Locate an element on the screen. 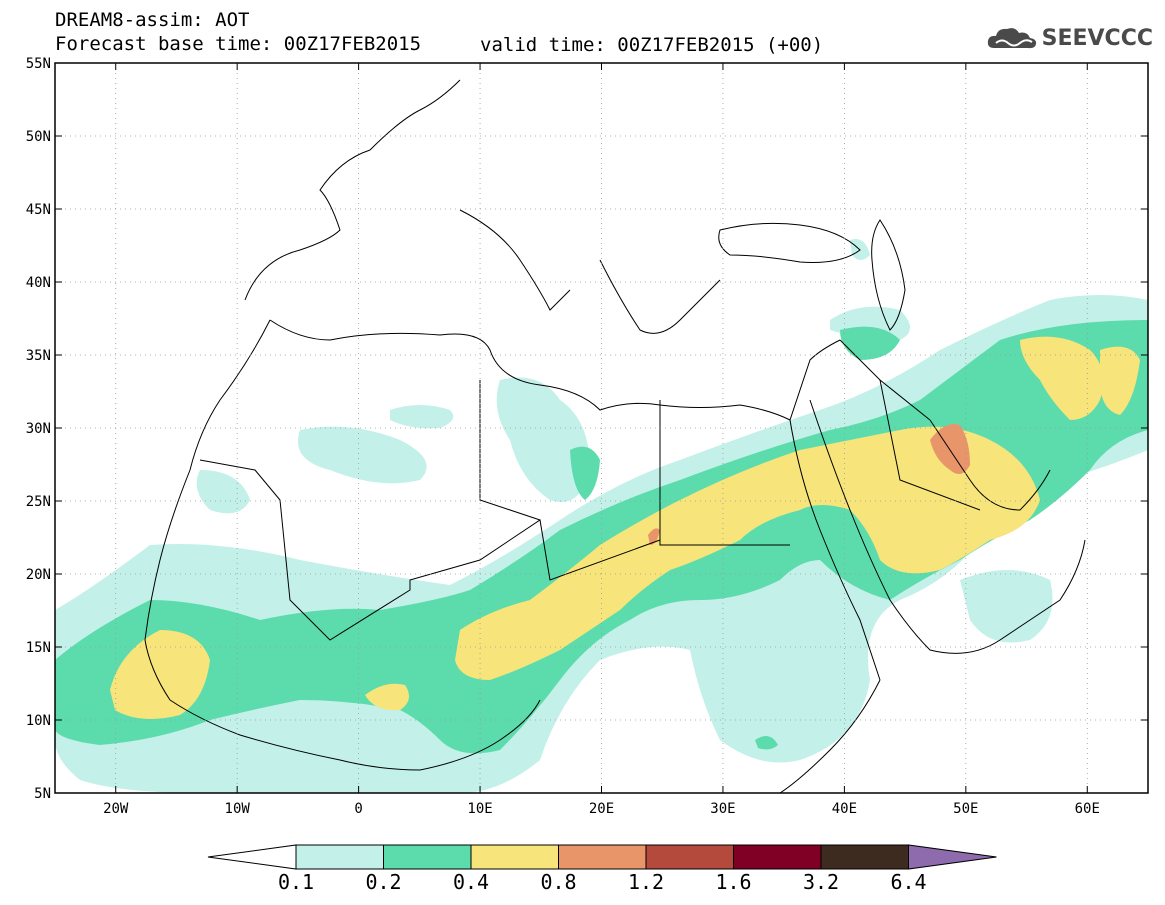 This screenshot has width=1165, height=905. aot-patch-0.8-kuwait is located at coordinates (950, 449).